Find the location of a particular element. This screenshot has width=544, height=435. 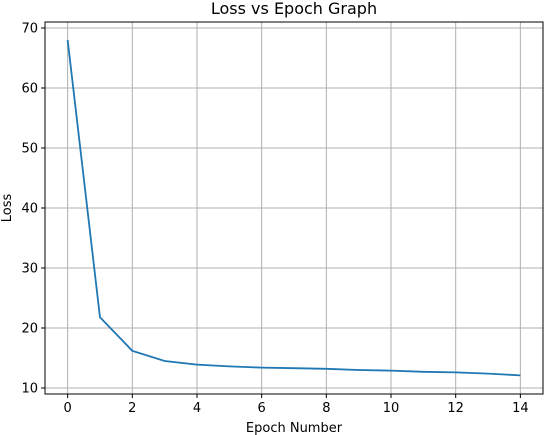

y-tick-label: 20 is located at coordinates (29, 329).